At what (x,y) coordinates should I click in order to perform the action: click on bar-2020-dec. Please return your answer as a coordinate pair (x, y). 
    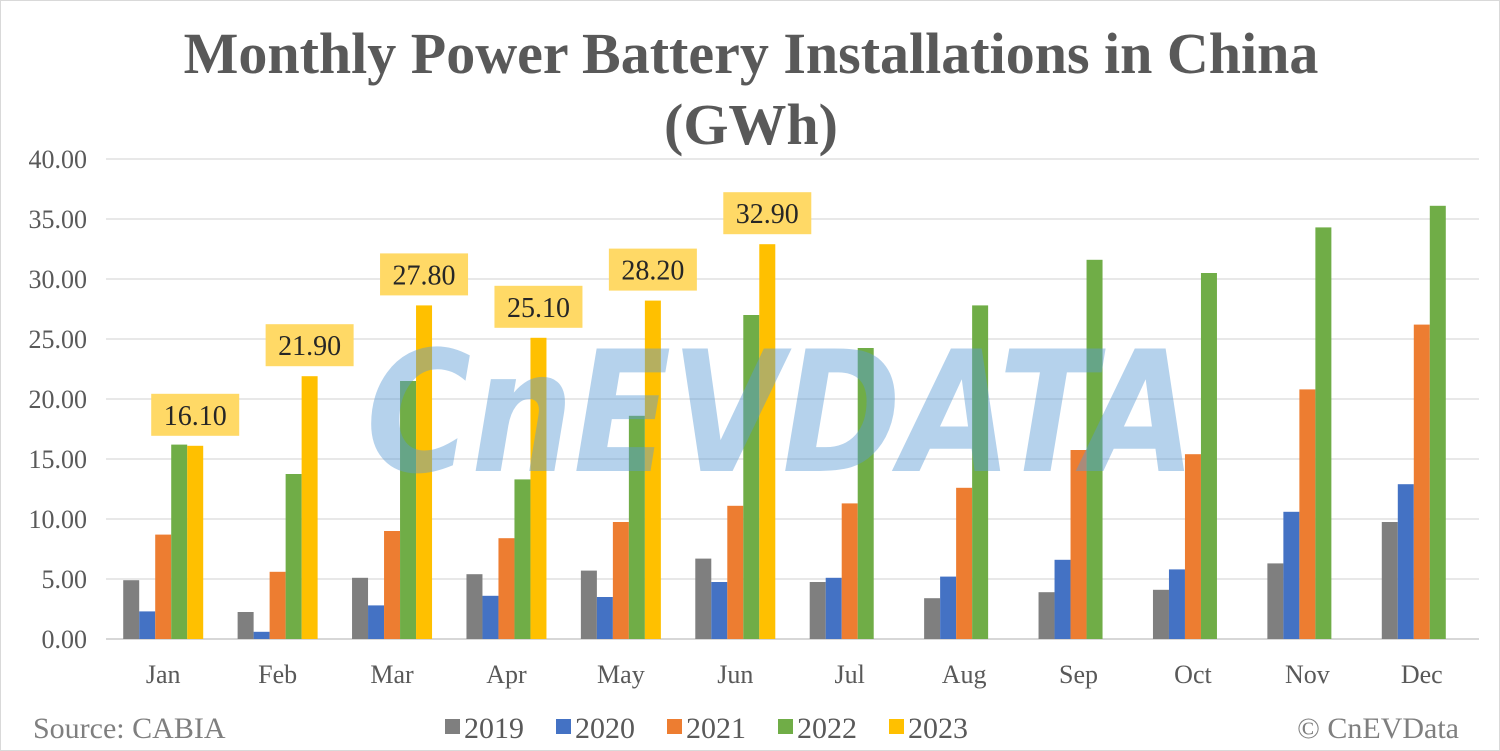
    Looking at the image, I should click on (1405, 561).